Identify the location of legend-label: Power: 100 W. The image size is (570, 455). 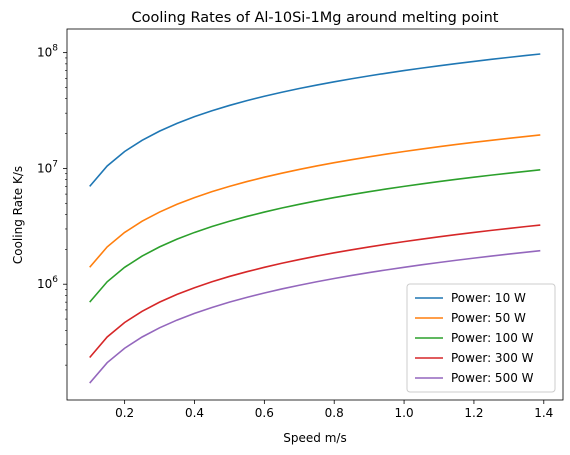
(492, 338).